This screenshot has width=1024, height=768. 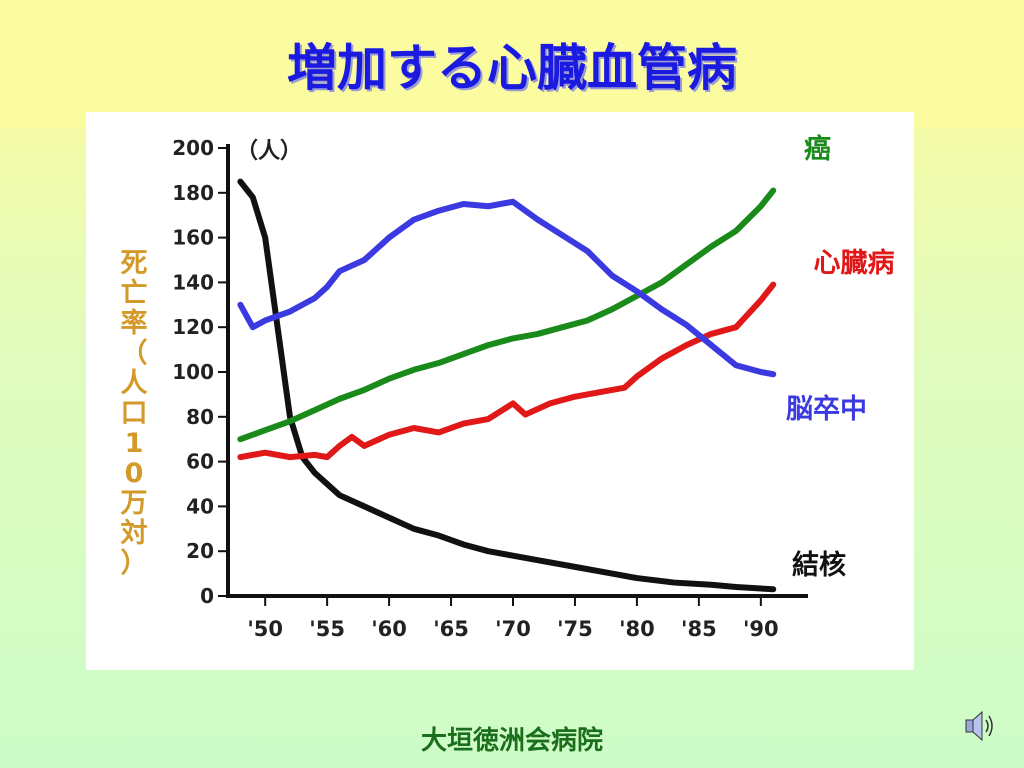 What do you see at coordinates (819, 565) in the screenshot?
I see `series-label: 結核` at bounding box center [819, 565].